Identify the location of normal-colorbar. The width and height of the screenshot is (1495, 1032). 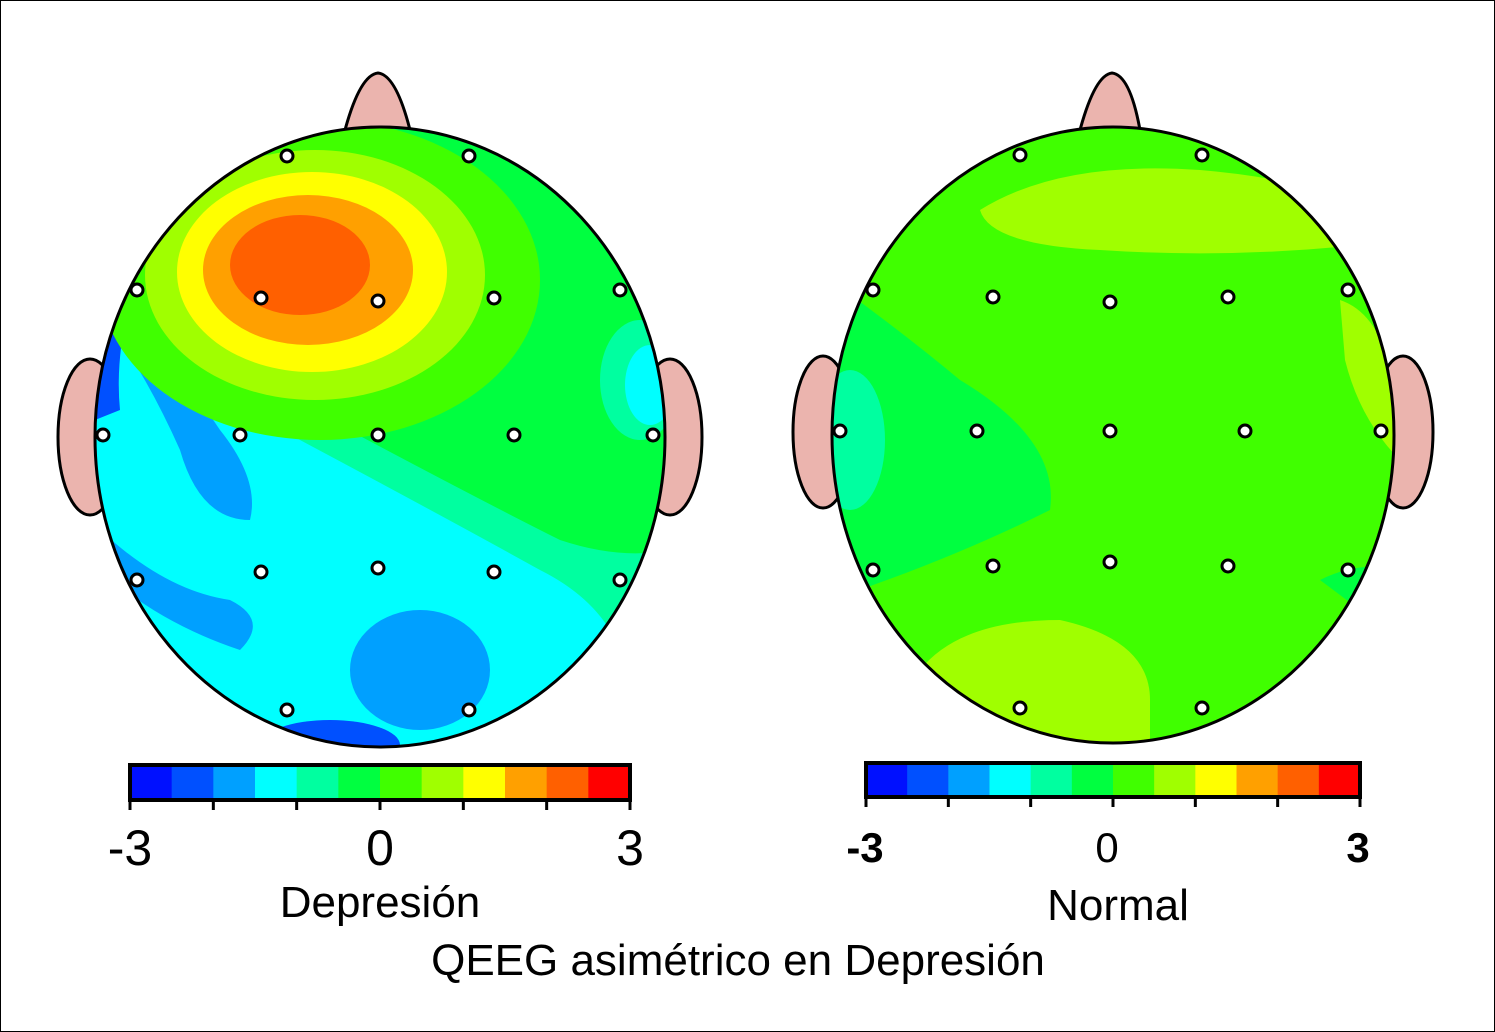
(1113, 784).